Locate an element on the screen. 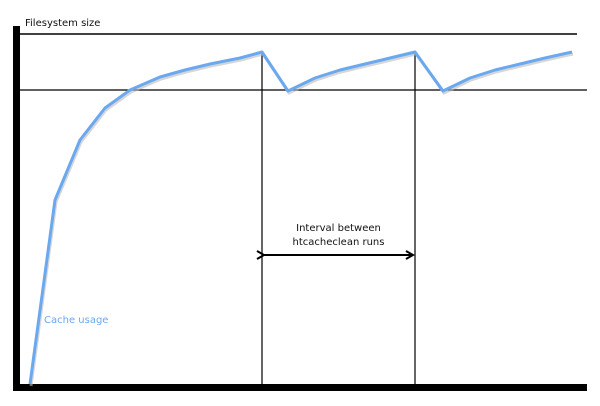 Image resolution: width=600 pixels, height=406 pixels. interval-label: Interval between htcacheclean runs is located at coordinates (338, 236).